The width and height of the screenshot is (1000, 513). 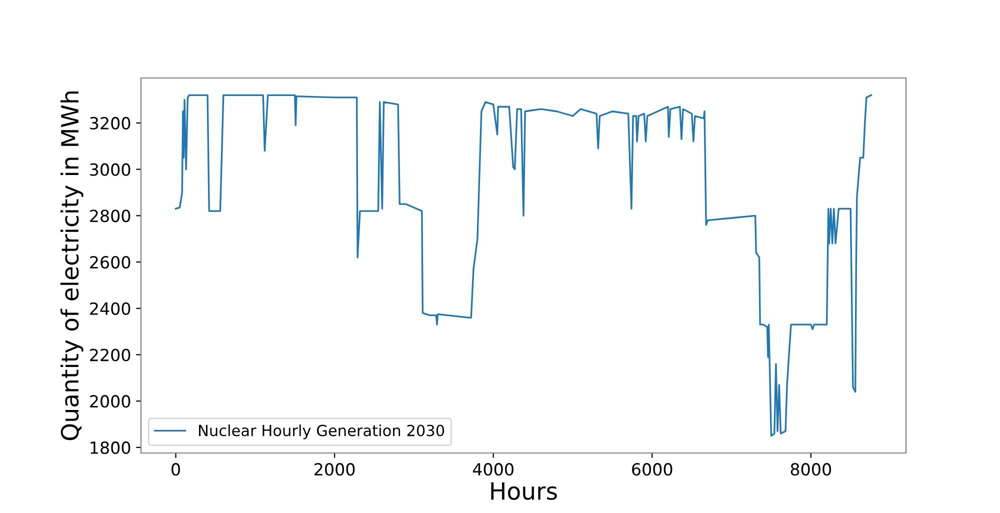 I want to click on legend-label: Nuclear Hourly Generation 2030, so click(x=321, y=432).